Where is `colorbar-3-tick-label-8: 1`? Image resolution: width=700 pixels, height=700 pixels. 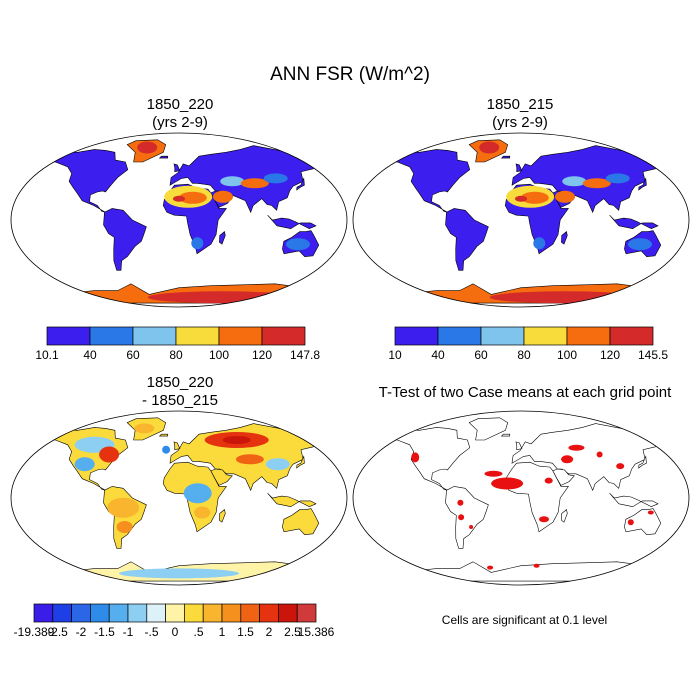 colorbar-3-tick-label-8: 1 is located at coordinates (222, 632).